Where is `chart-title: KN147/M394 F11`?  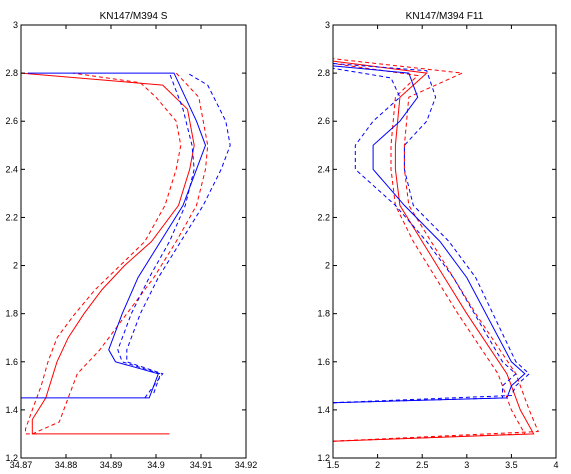
chart-title: KN147/M394 F11 is located at coordinates (445, 16).